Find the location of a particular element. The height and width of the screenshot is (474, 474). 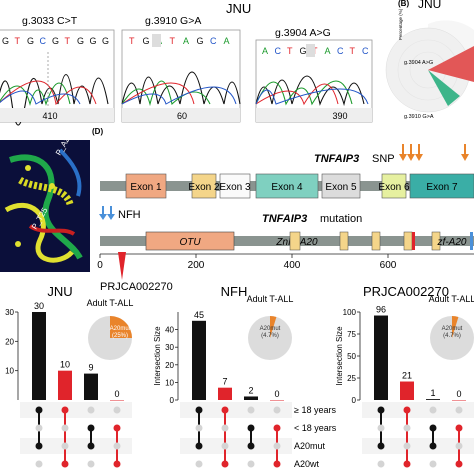

gene-title: TNFAIP3 is located at coordinates (336, 159).